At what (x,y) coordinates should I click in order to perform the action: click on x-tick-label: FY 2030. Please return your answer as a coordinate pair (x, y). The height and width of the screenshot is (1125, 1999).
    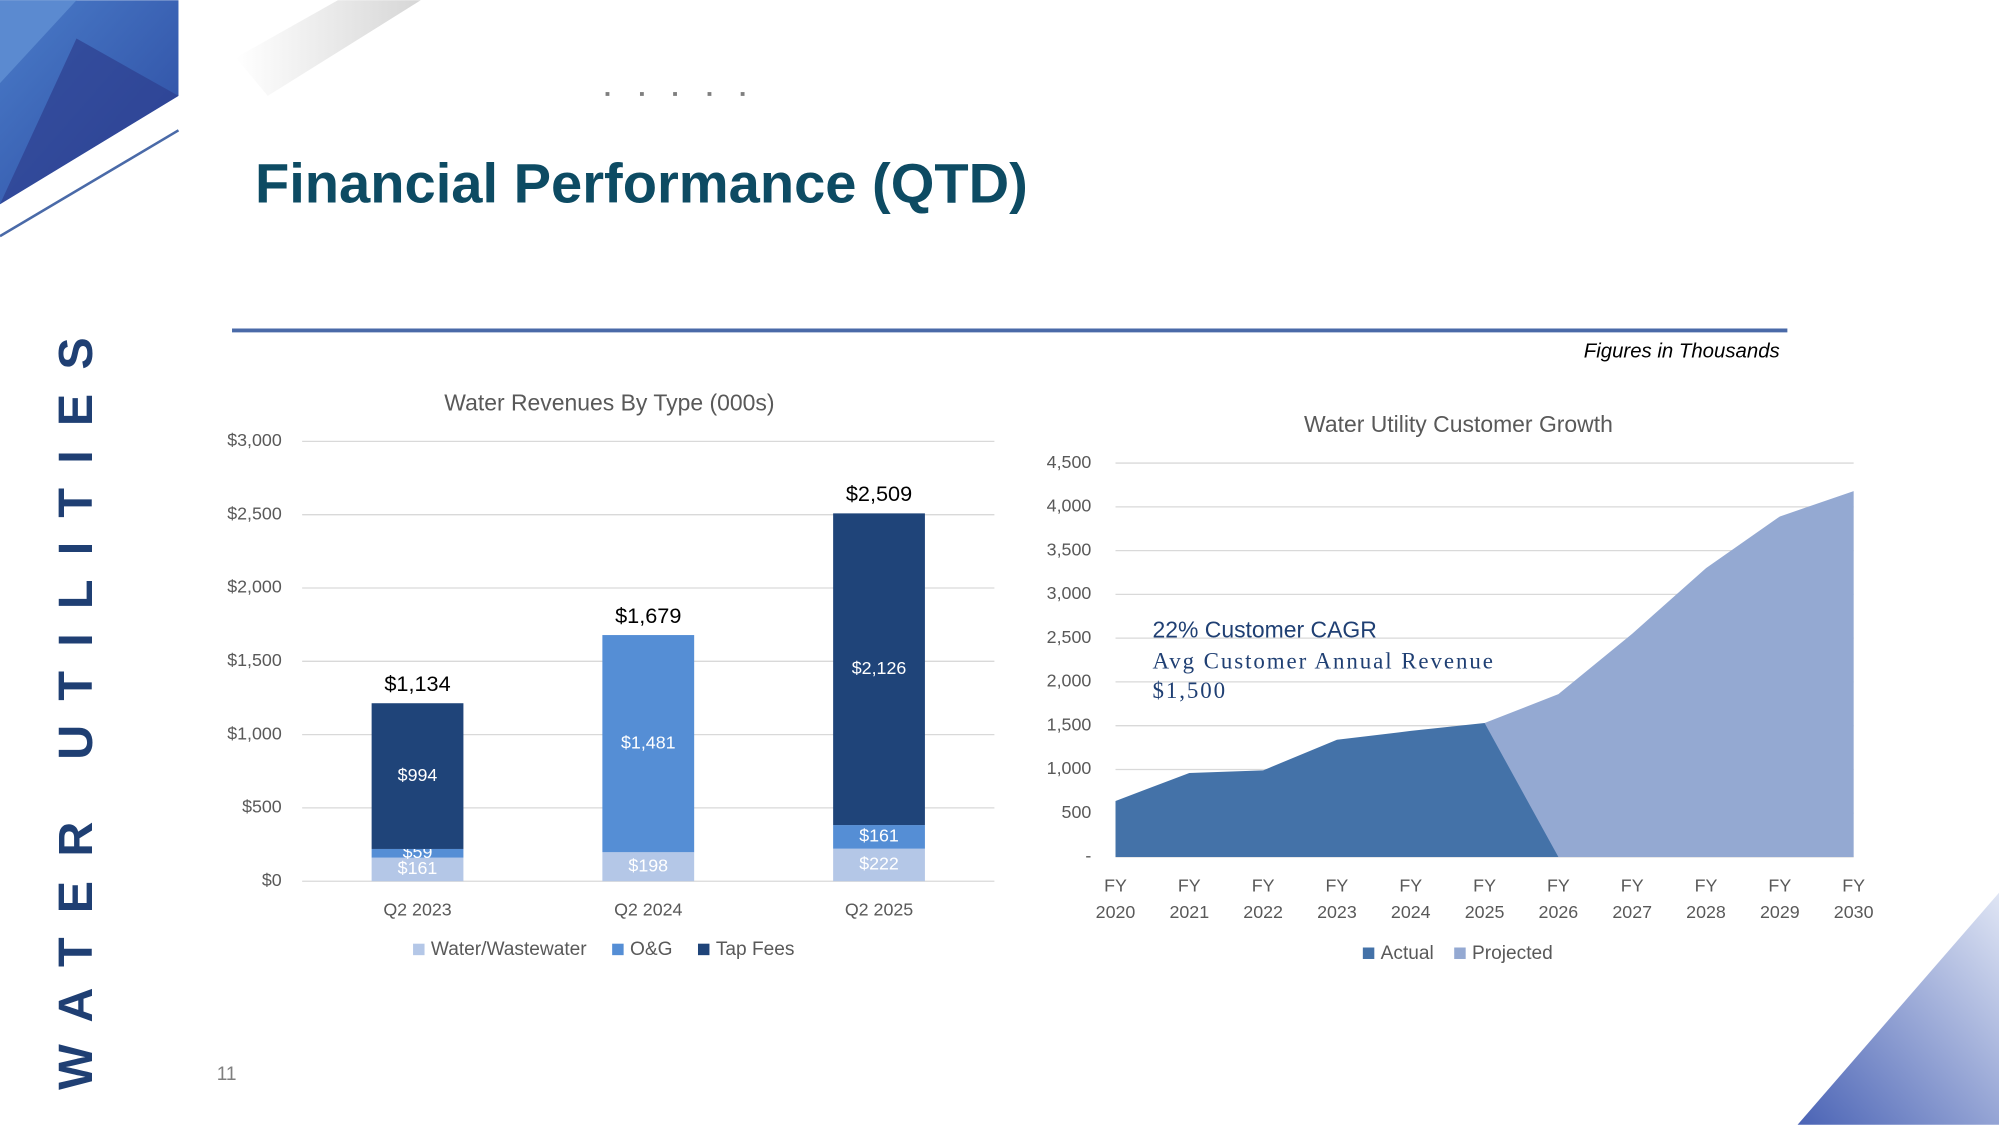
    Looking at the image, I should click on (1853, 898).